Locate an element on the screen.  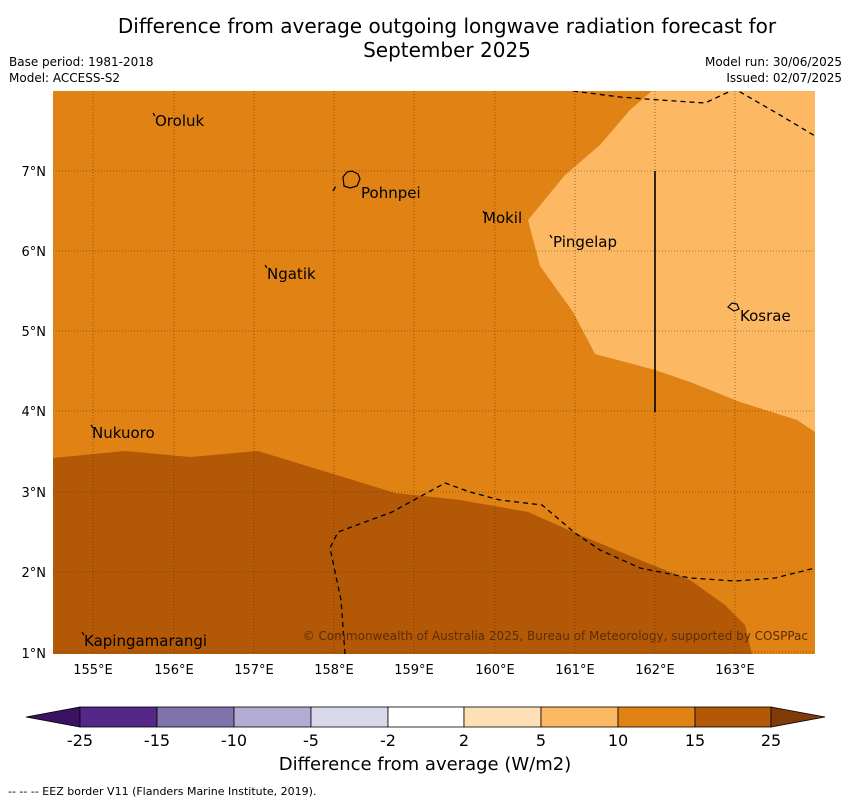
place-kapingamarangi: Kapingamarangi is located at coordinates (145, 641).